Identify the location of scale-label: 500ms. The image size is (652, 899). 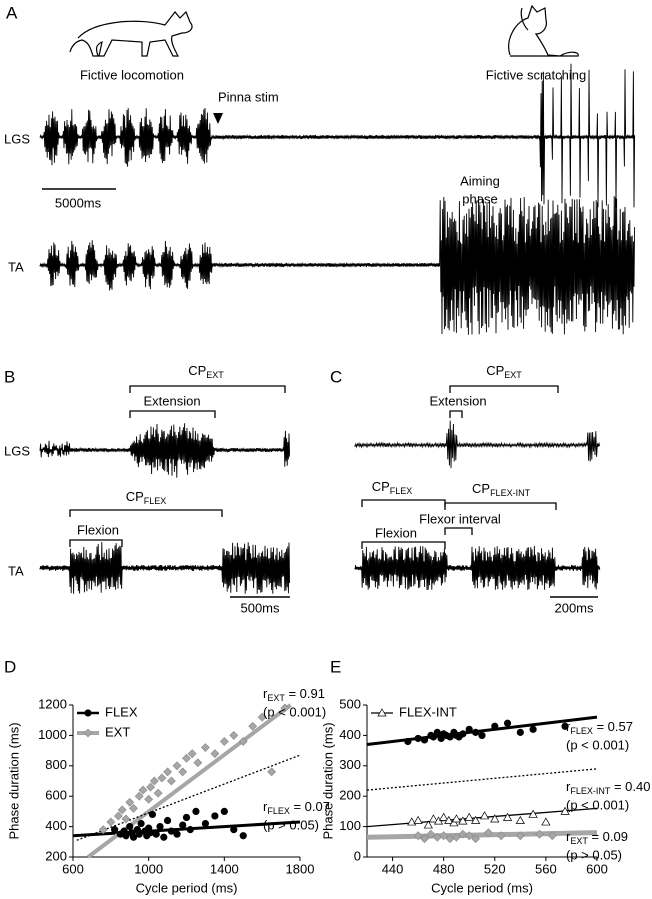
(260, 607).